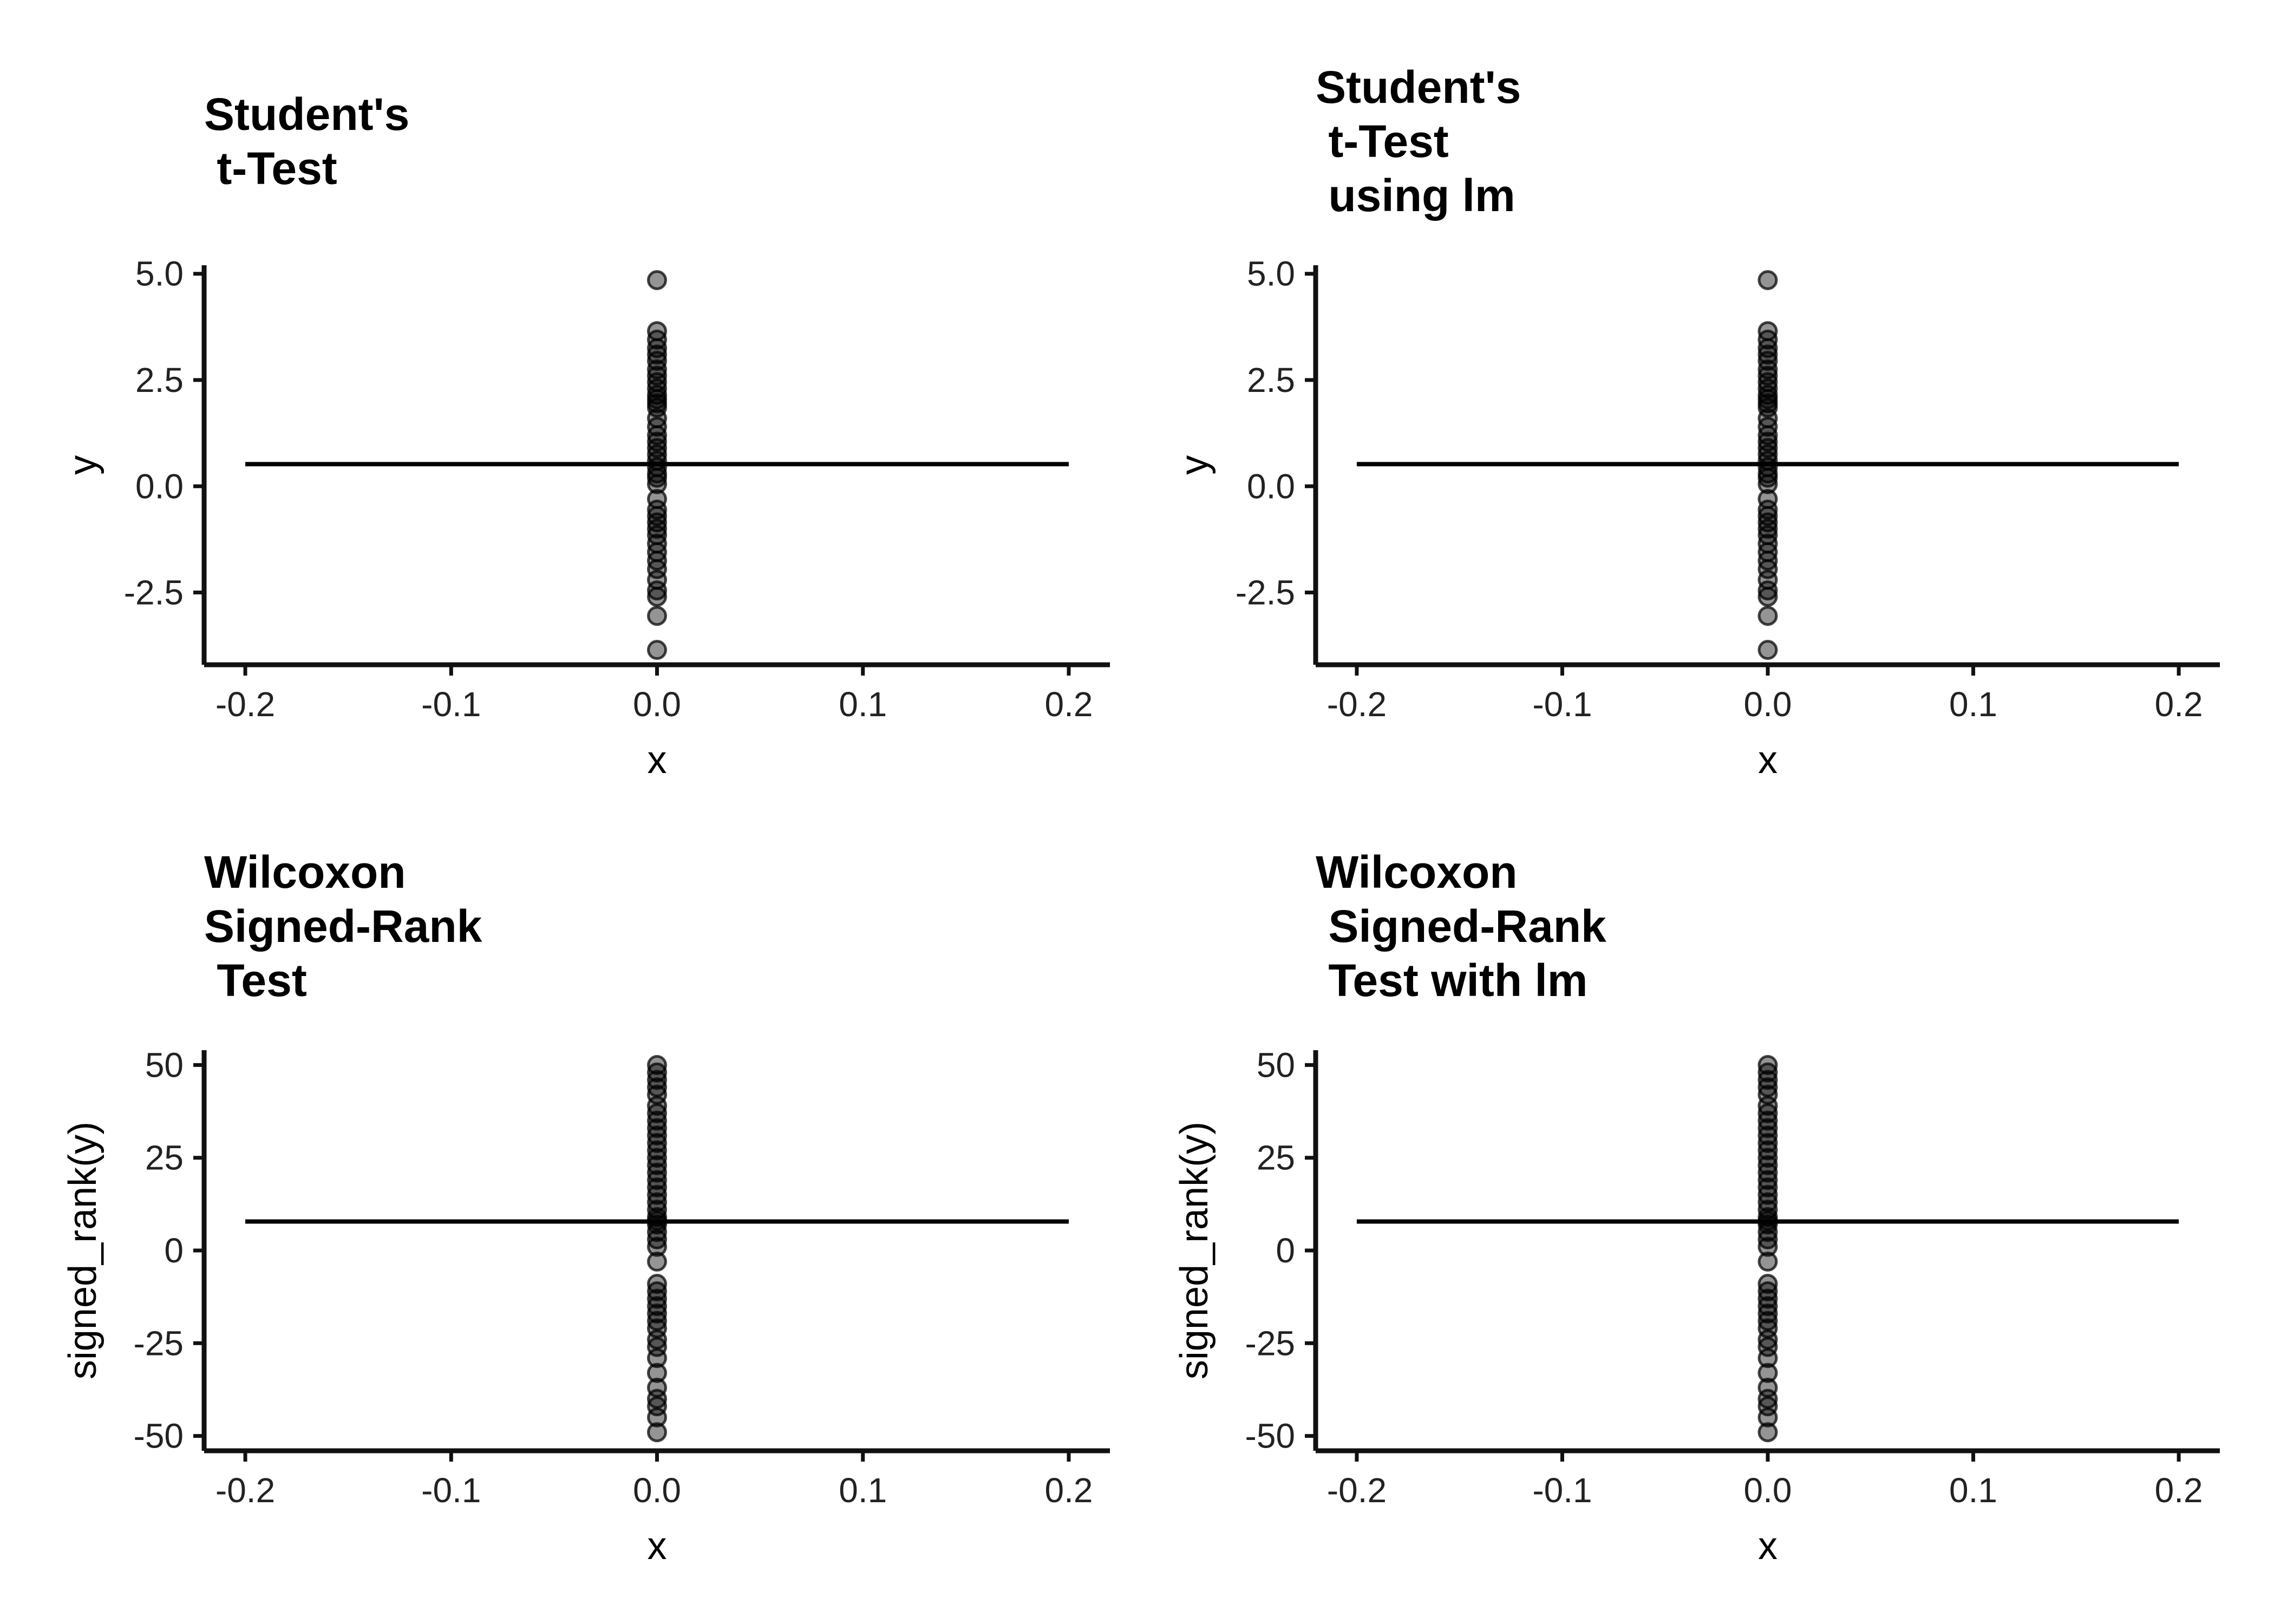  I want to click on panel-title-students-t-test-using-lm: Student's t-Test using lm, so click(1425, 141).